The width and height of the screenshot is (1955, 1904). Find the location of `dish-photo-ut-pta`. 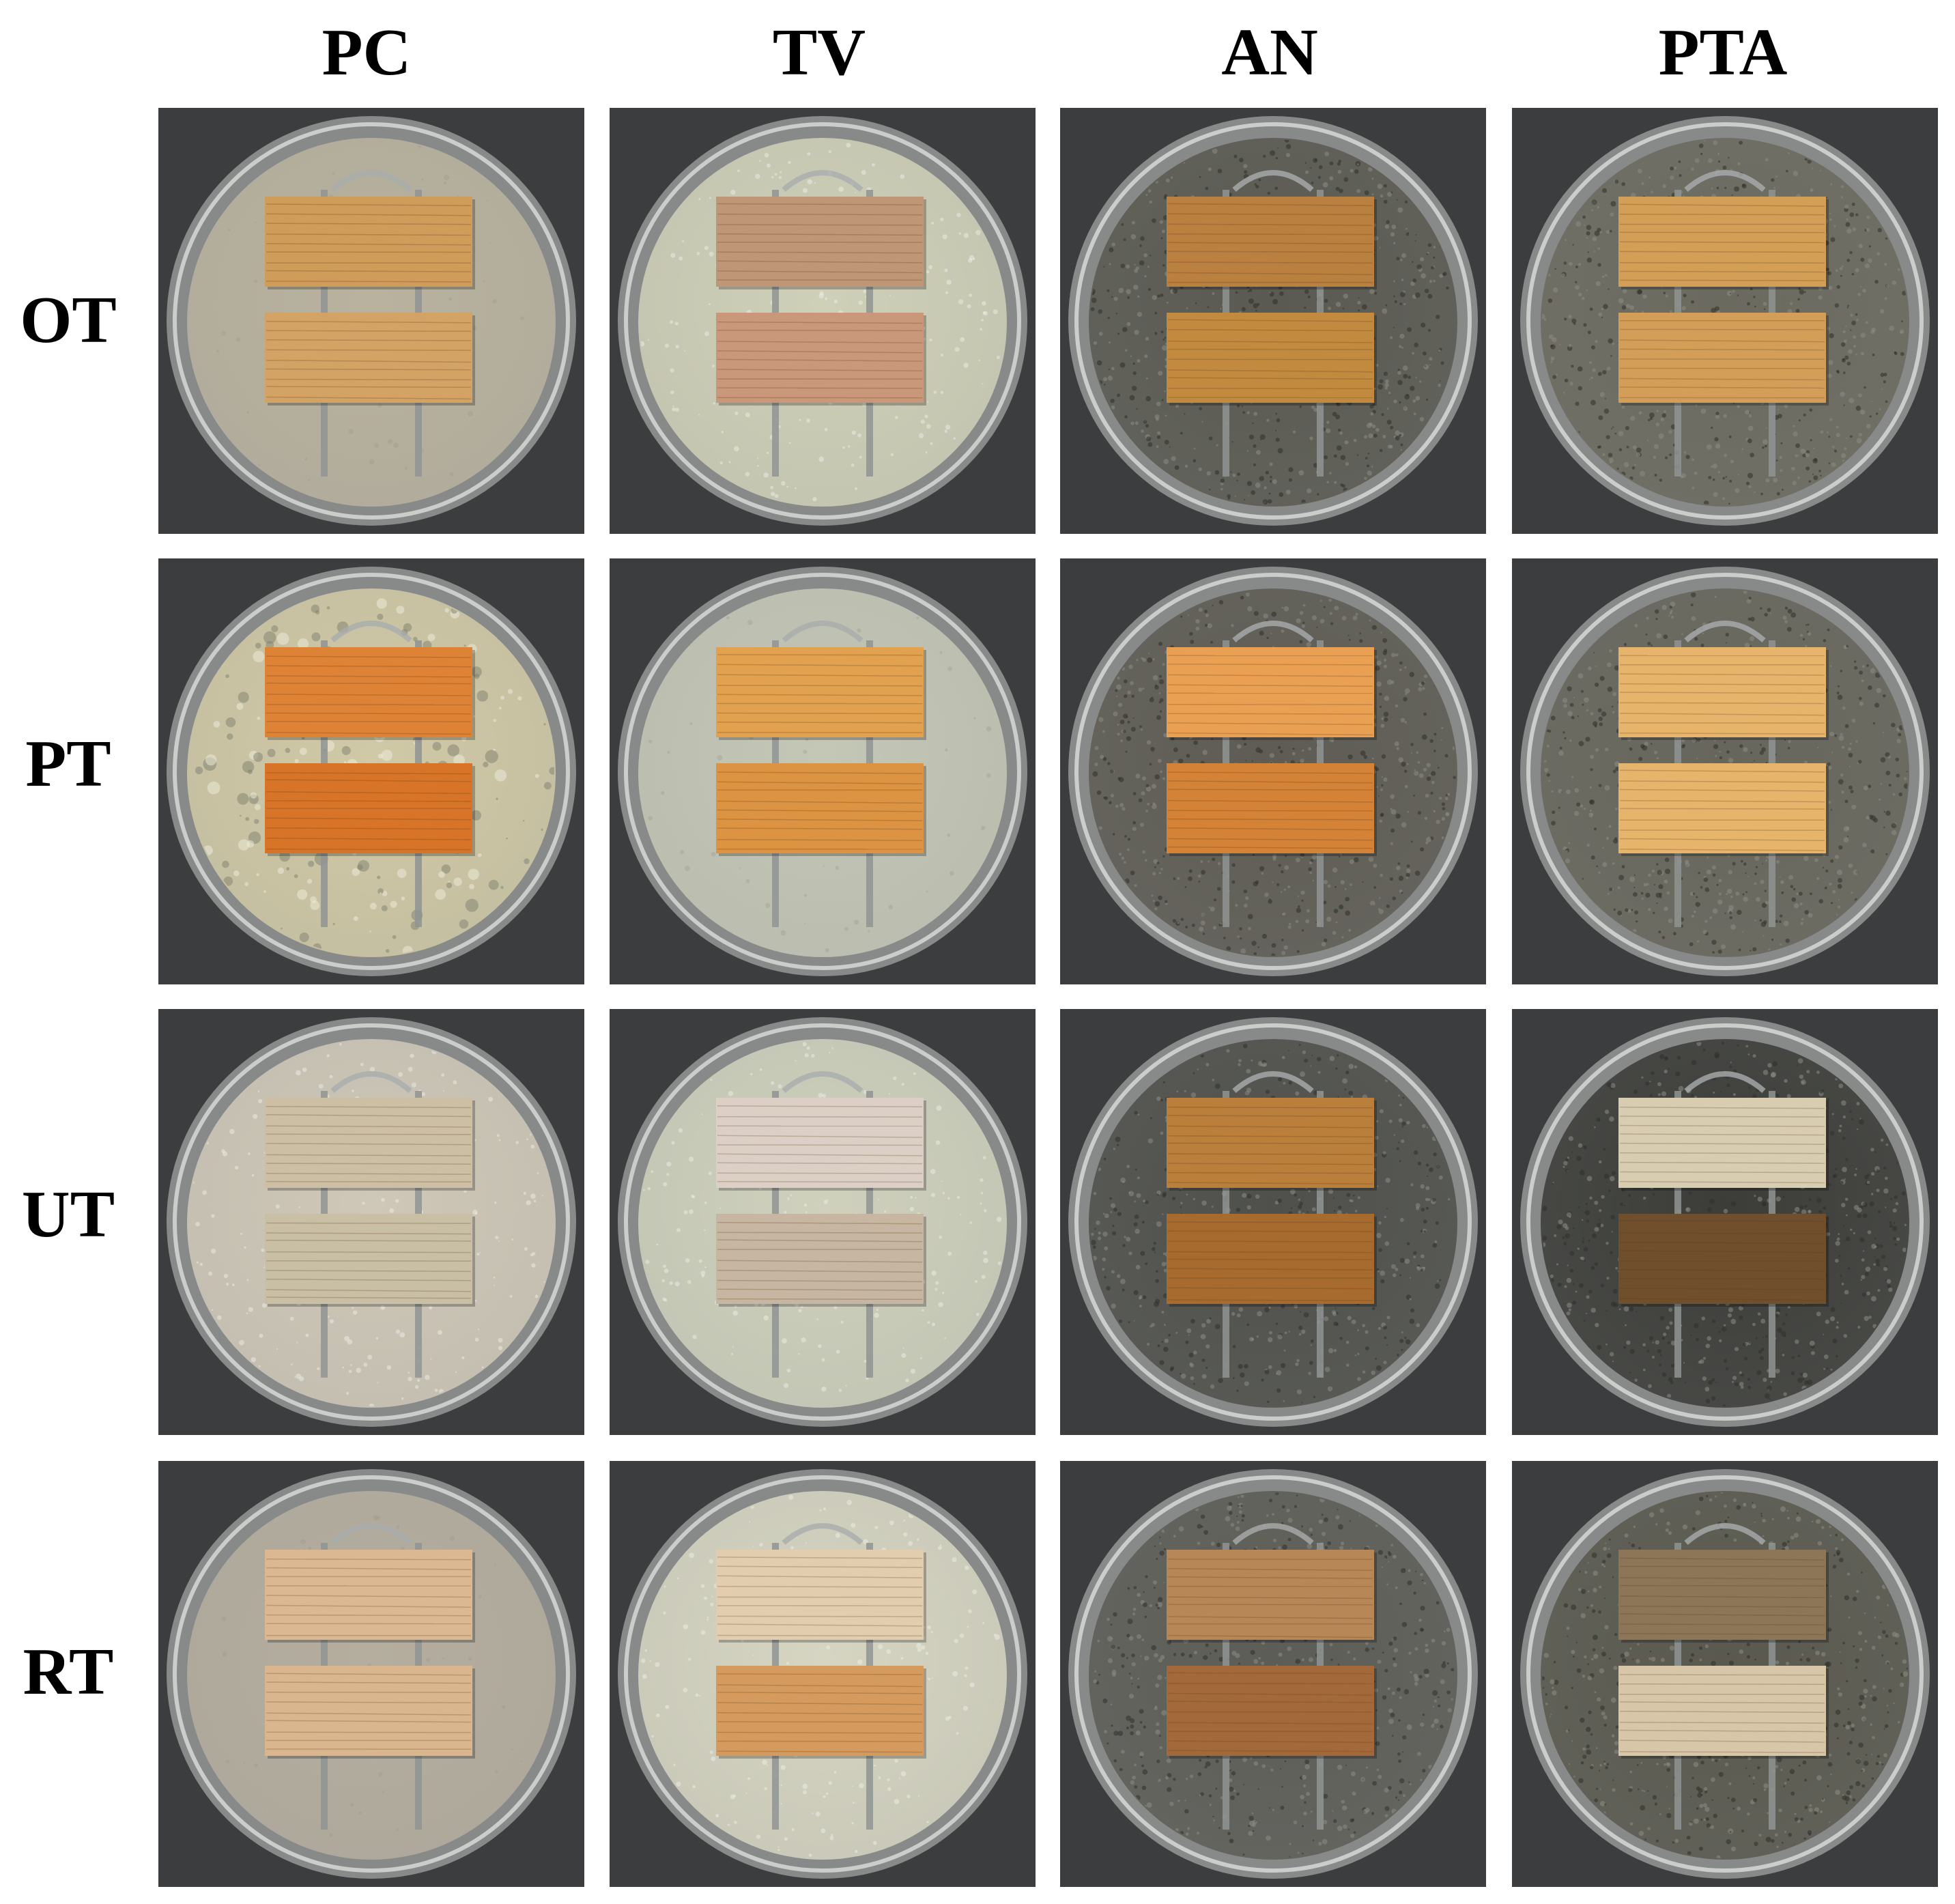

dish-photo-ut-pta is located at coordinates (1725, 1222).